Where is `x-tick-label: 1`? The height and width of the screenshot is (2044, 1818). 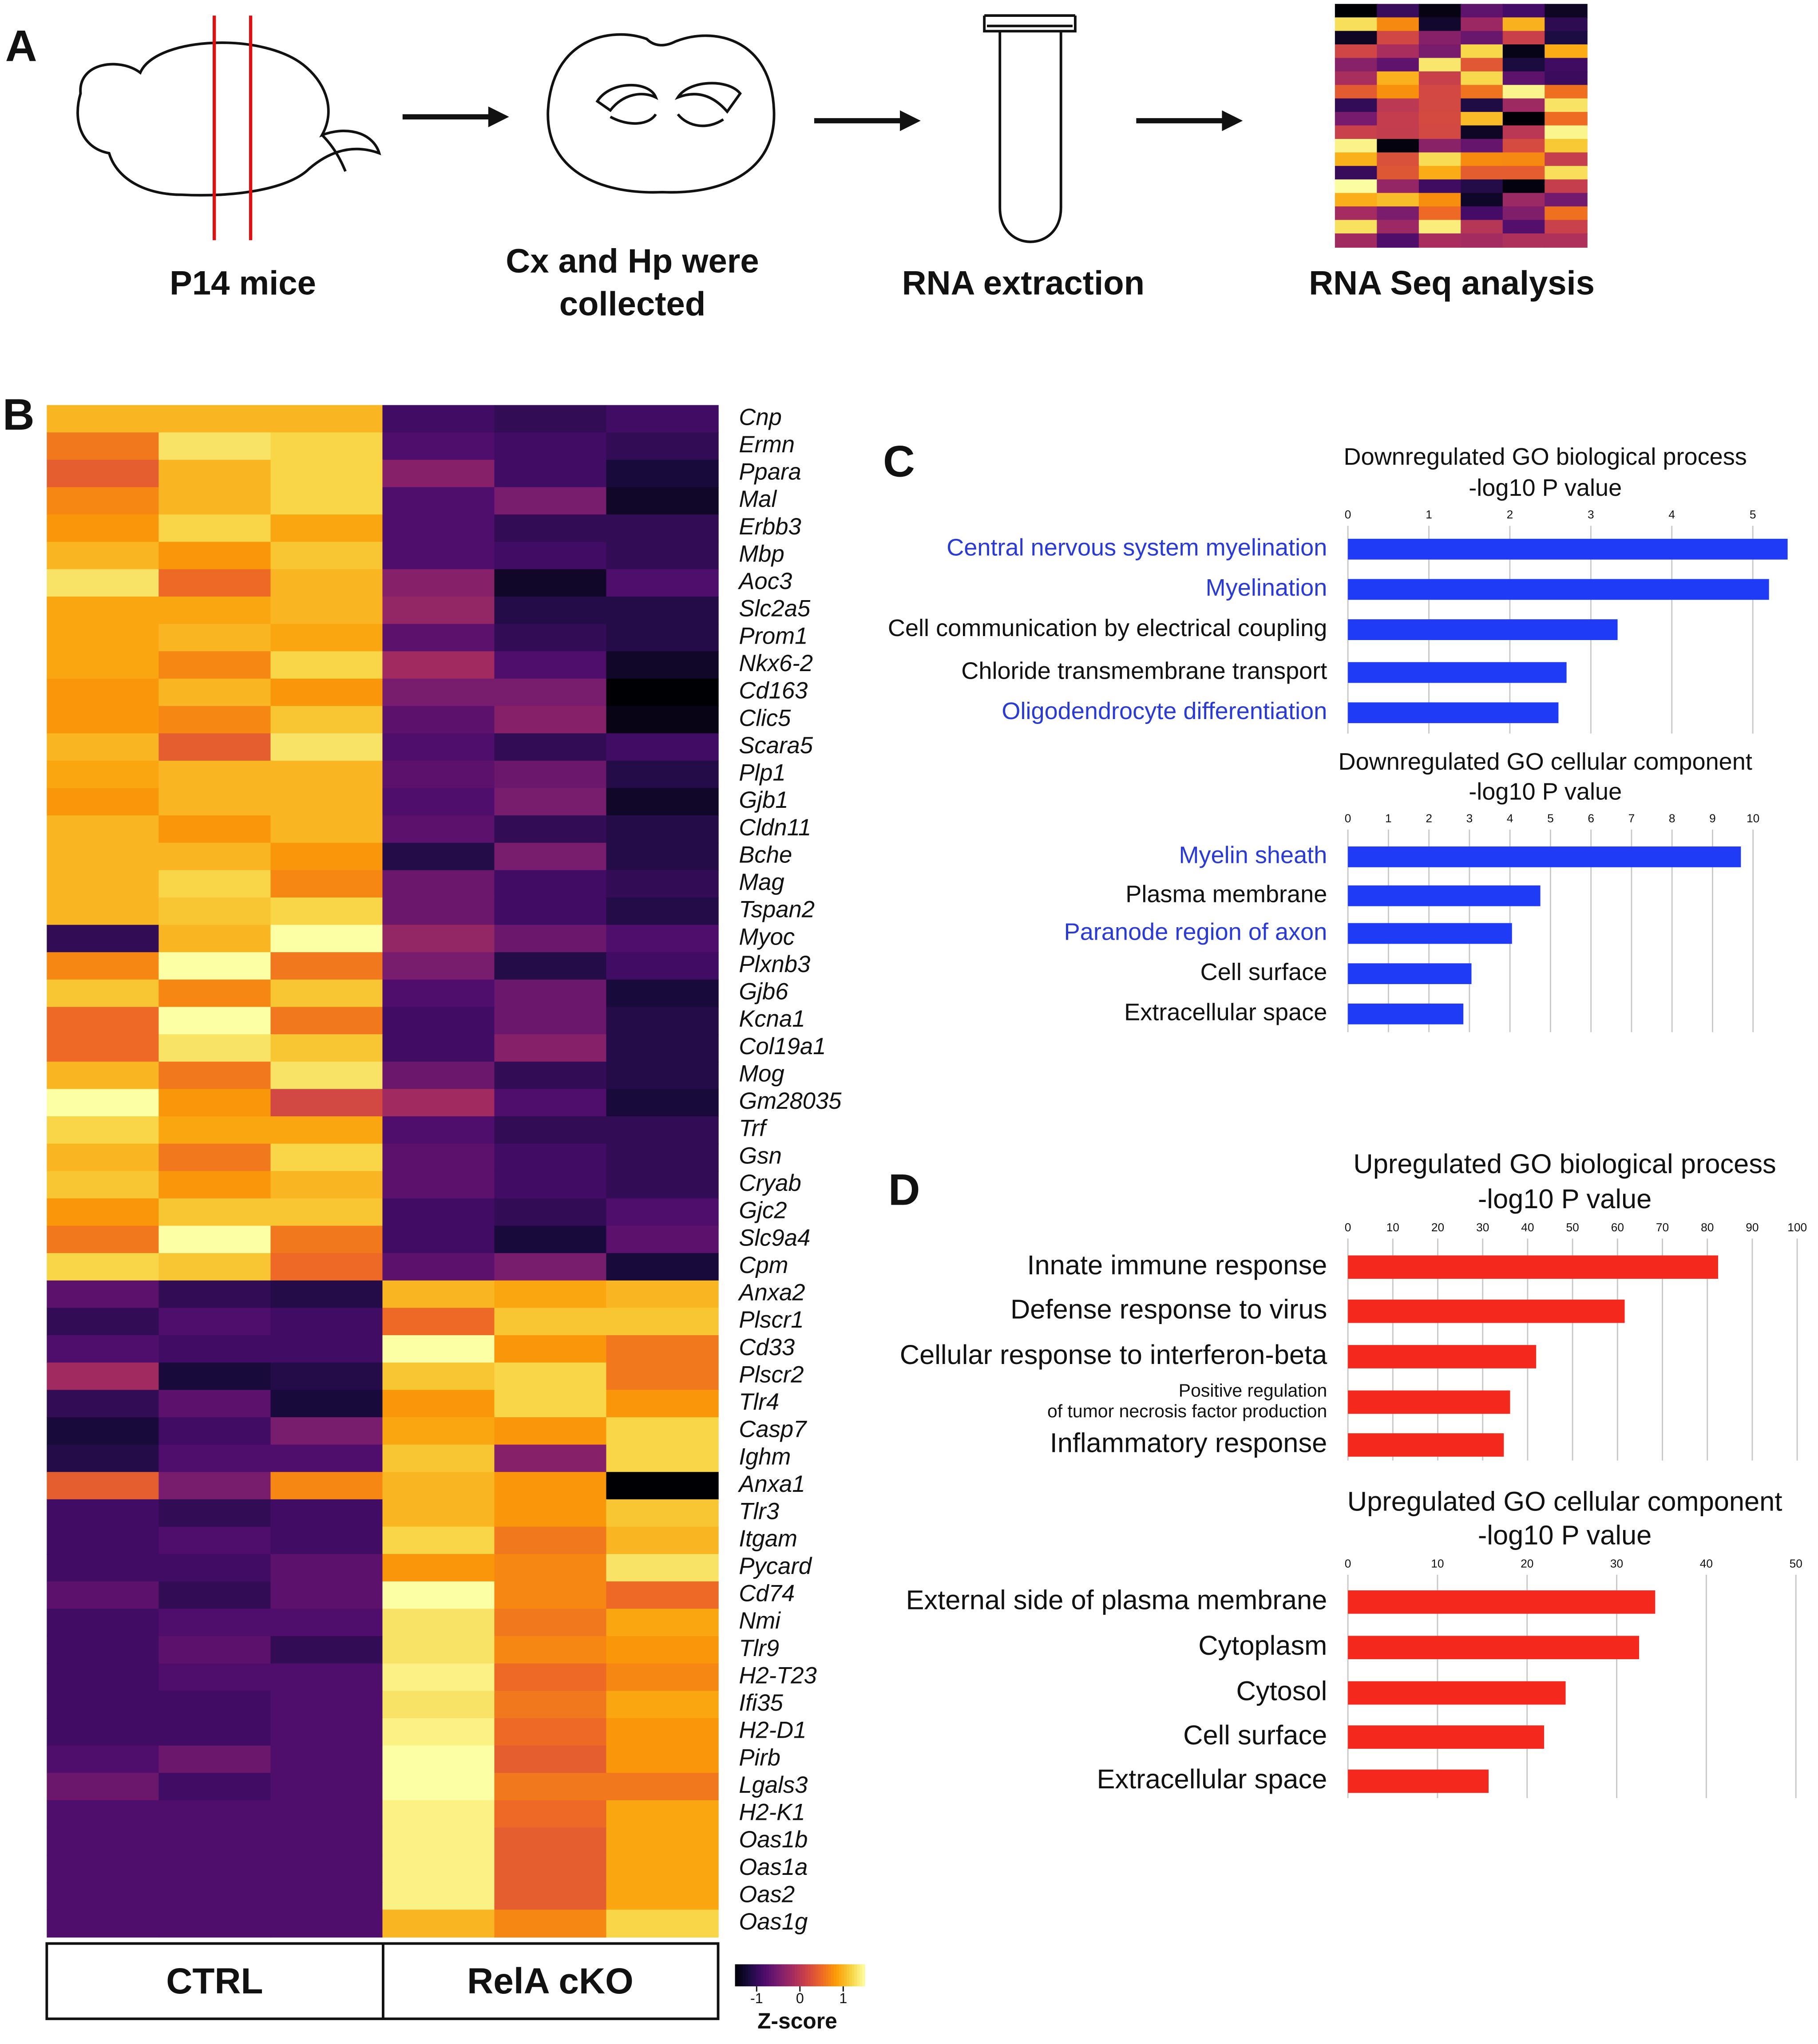 x-tick-label: 1 is located at coordinates (1388, 818).